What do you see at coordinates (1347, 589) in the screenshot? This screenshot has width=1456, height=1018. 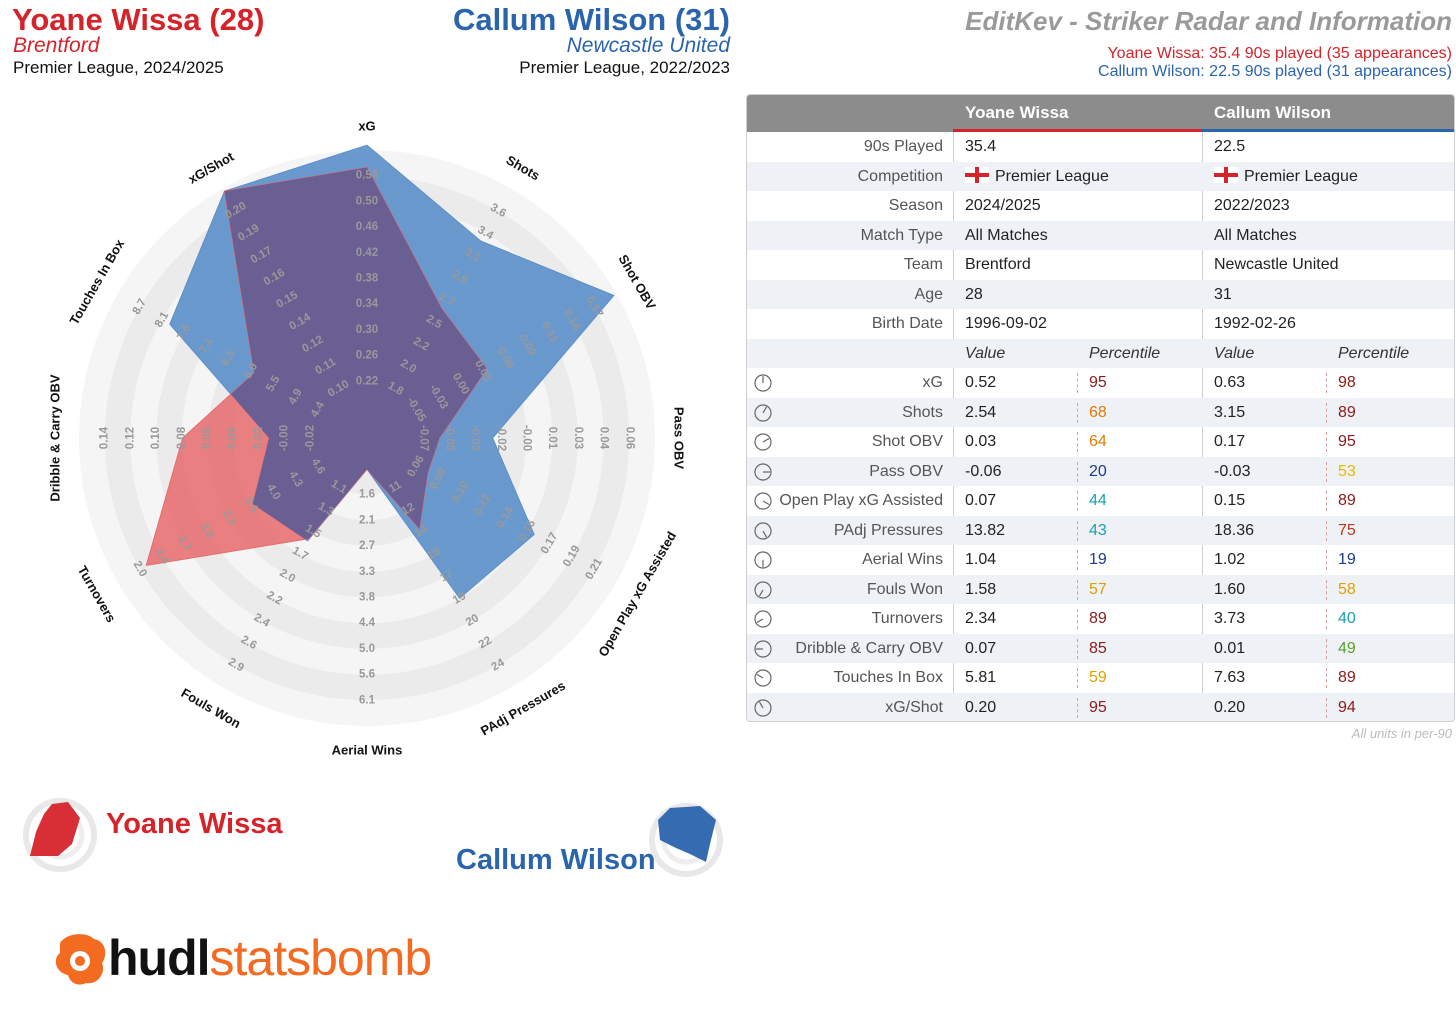 I see `player2-percentile: 58` at bounding box center [1347, 589].